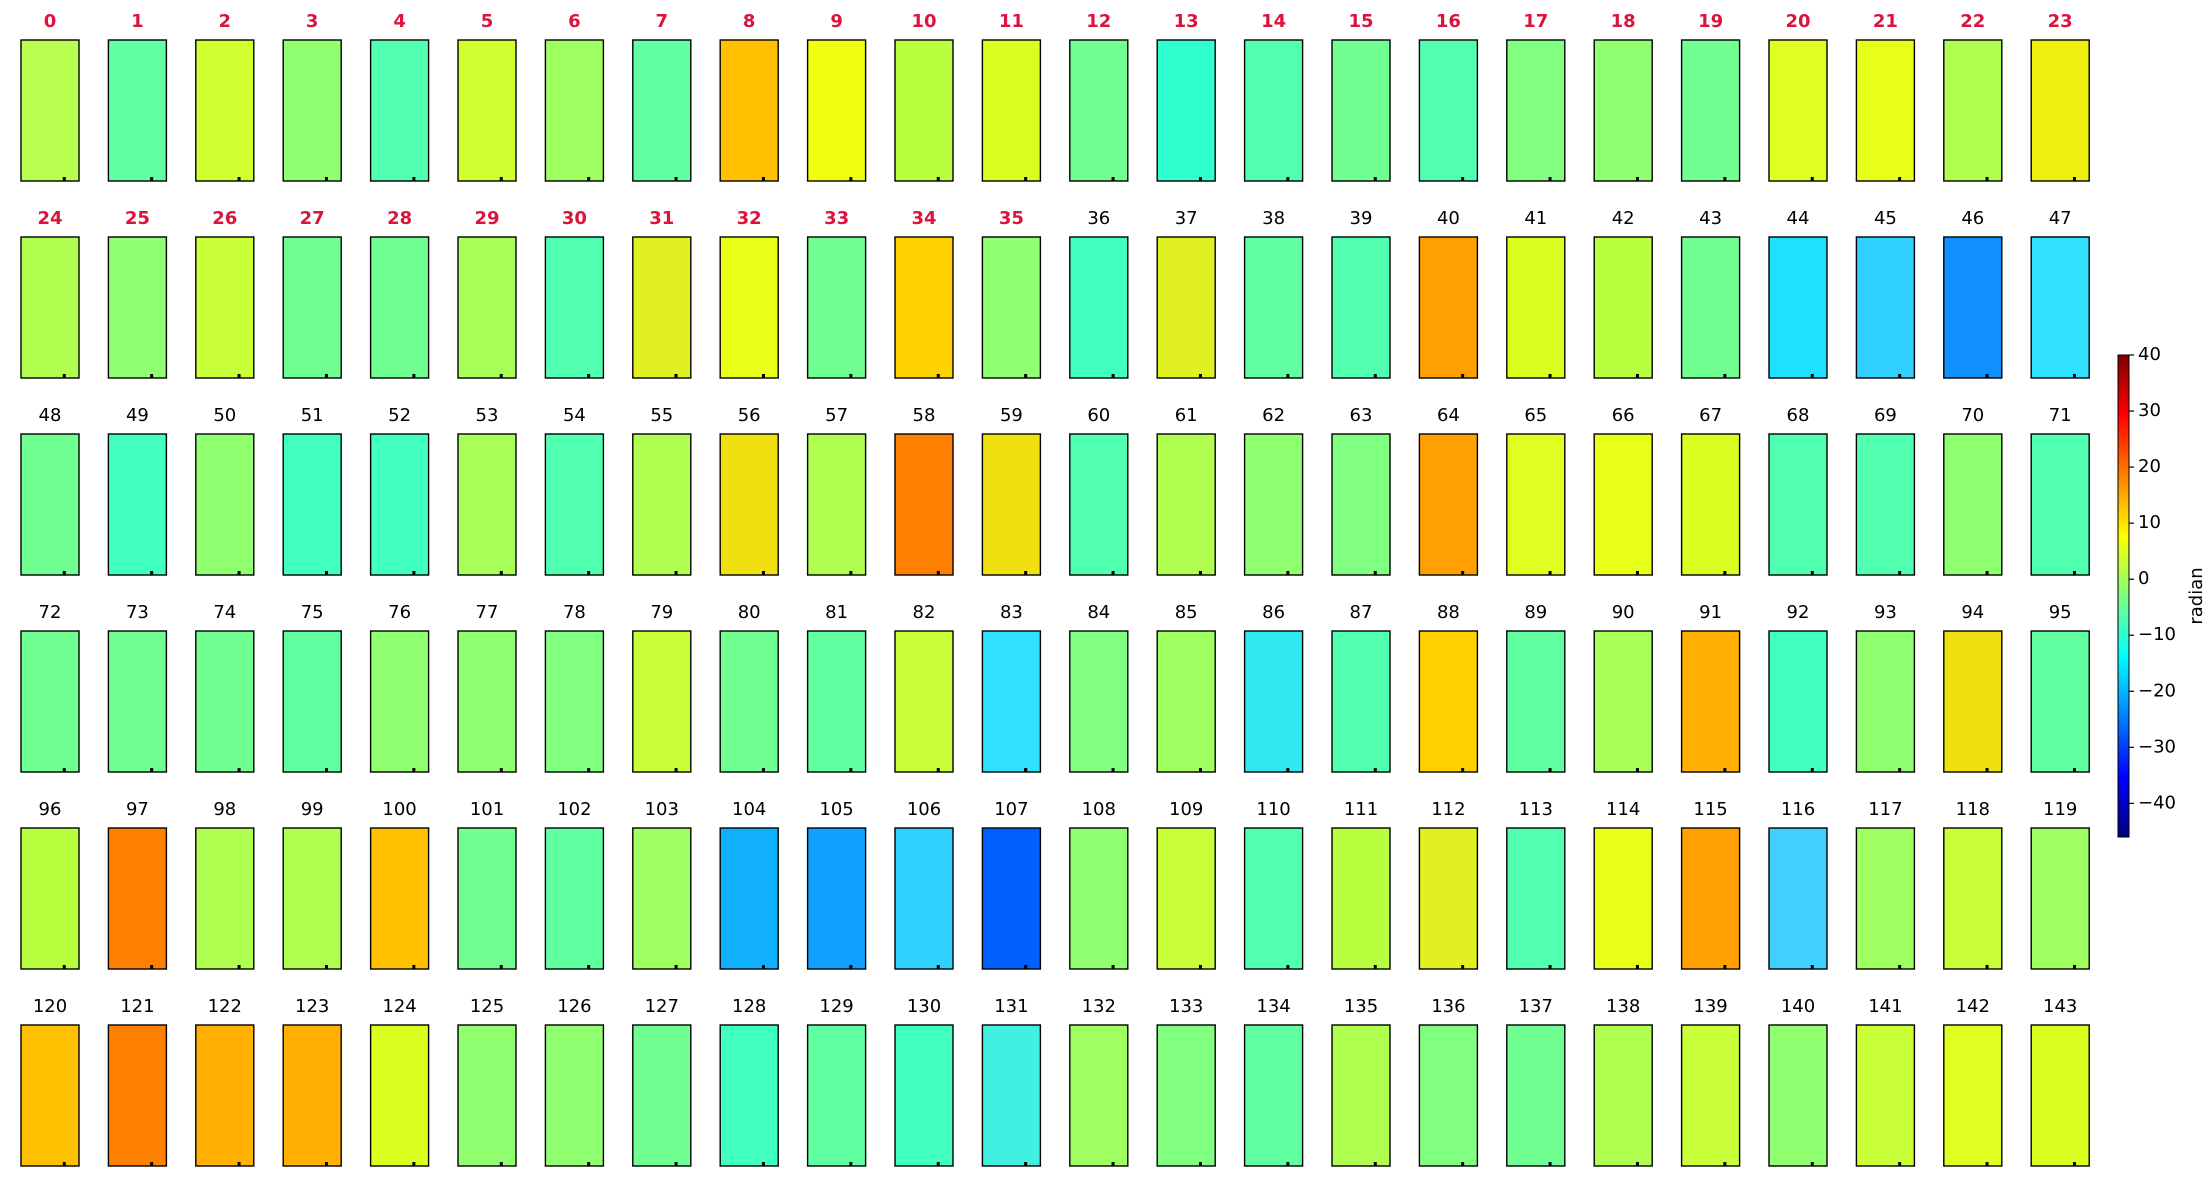  What do you see at coordinates (1011, 415) in the screenshot?
I see `panel-label: 59` at bounding box center [1011, 415].